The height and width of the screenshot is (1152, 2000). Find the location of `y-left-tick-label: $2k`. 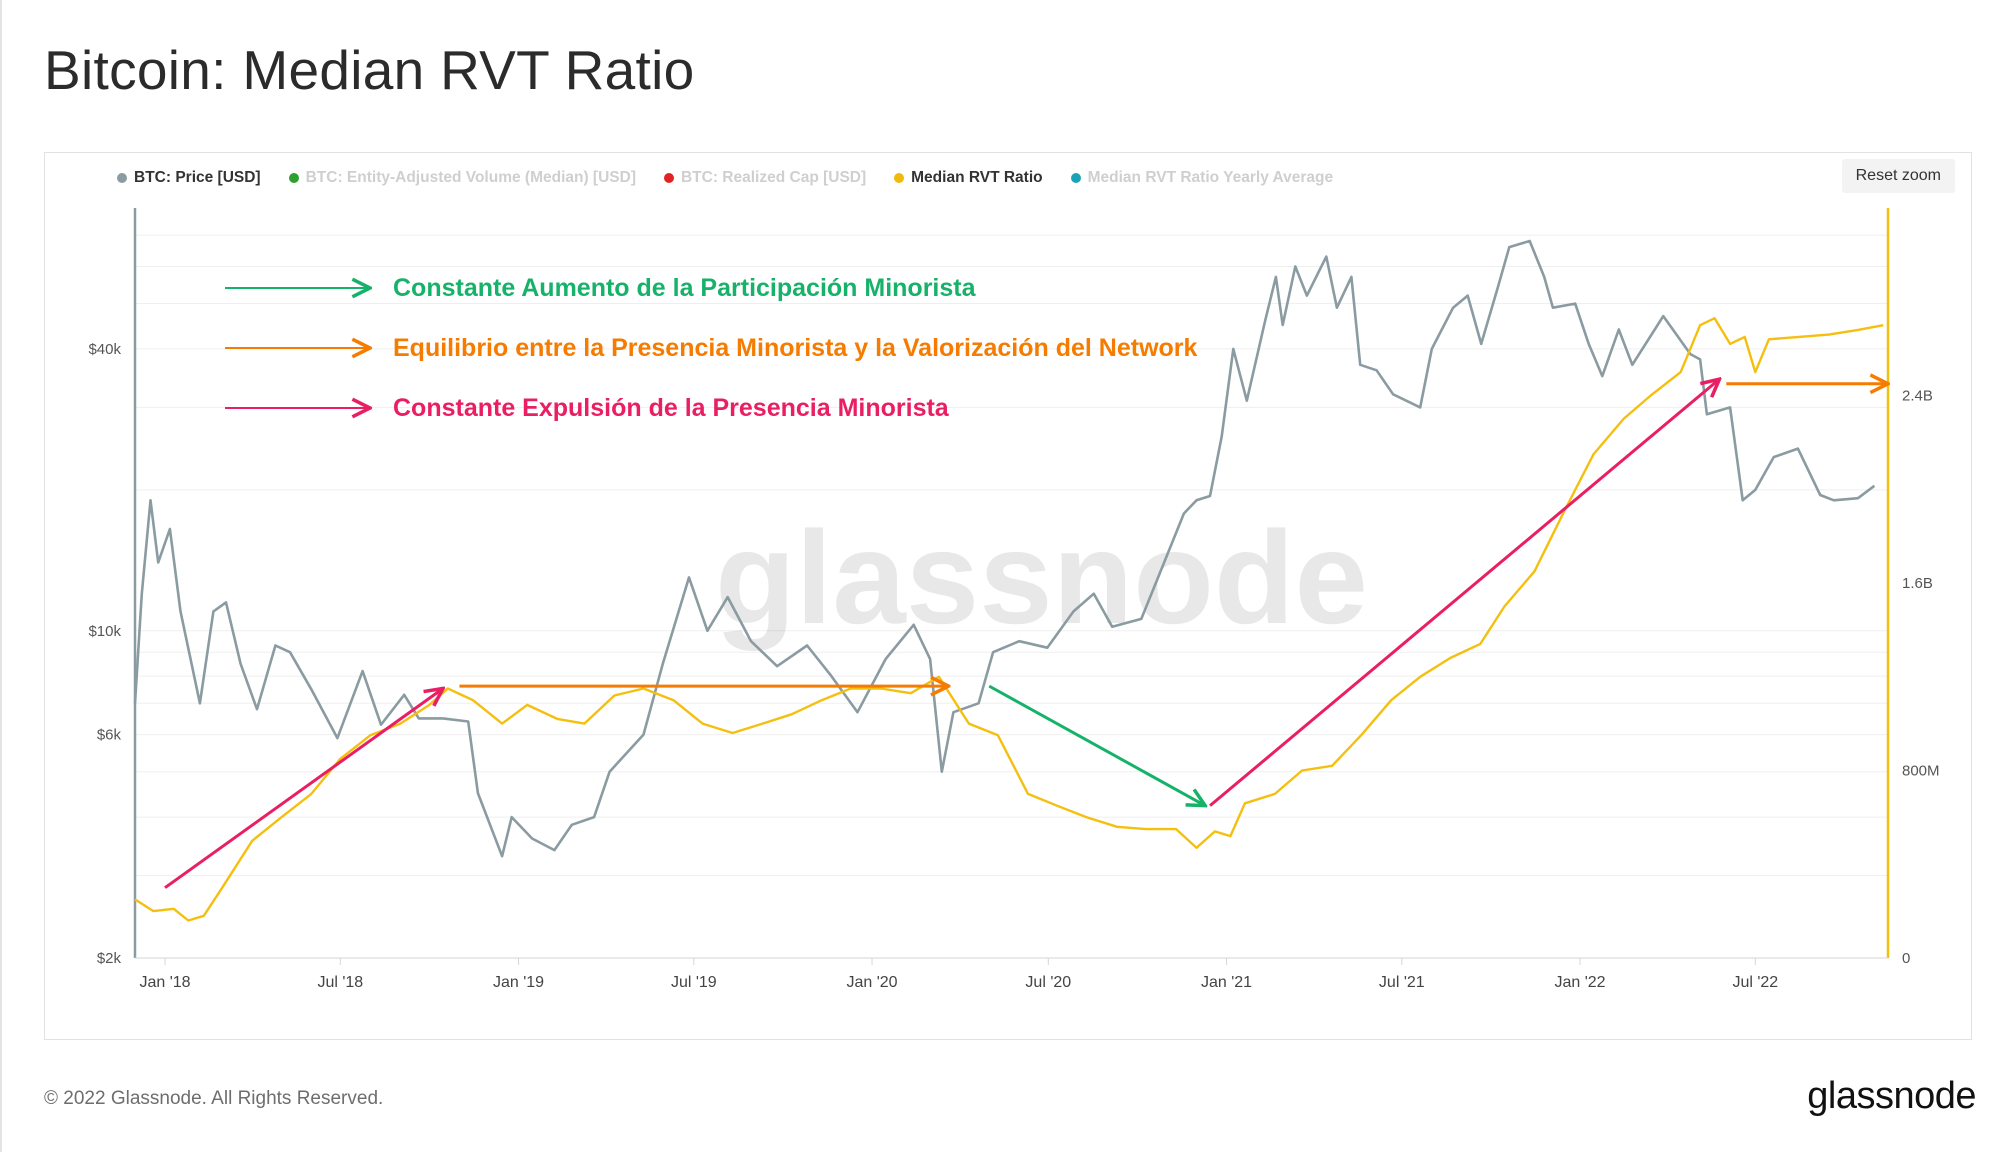

y-left-tick-label: $2k is located at coordinates (109, 958).